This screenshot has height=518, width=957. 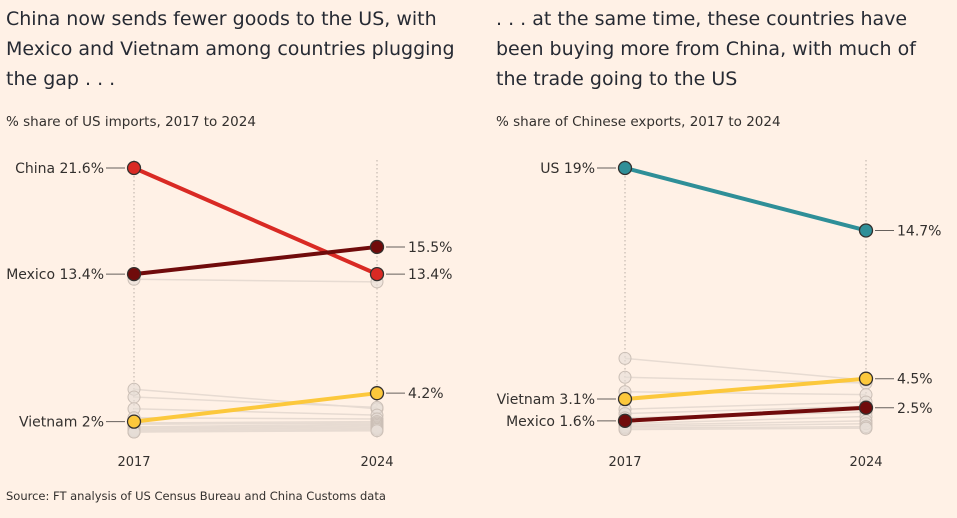 I want to click on series-end-label: 4.5%, so click(x=915, y=380).